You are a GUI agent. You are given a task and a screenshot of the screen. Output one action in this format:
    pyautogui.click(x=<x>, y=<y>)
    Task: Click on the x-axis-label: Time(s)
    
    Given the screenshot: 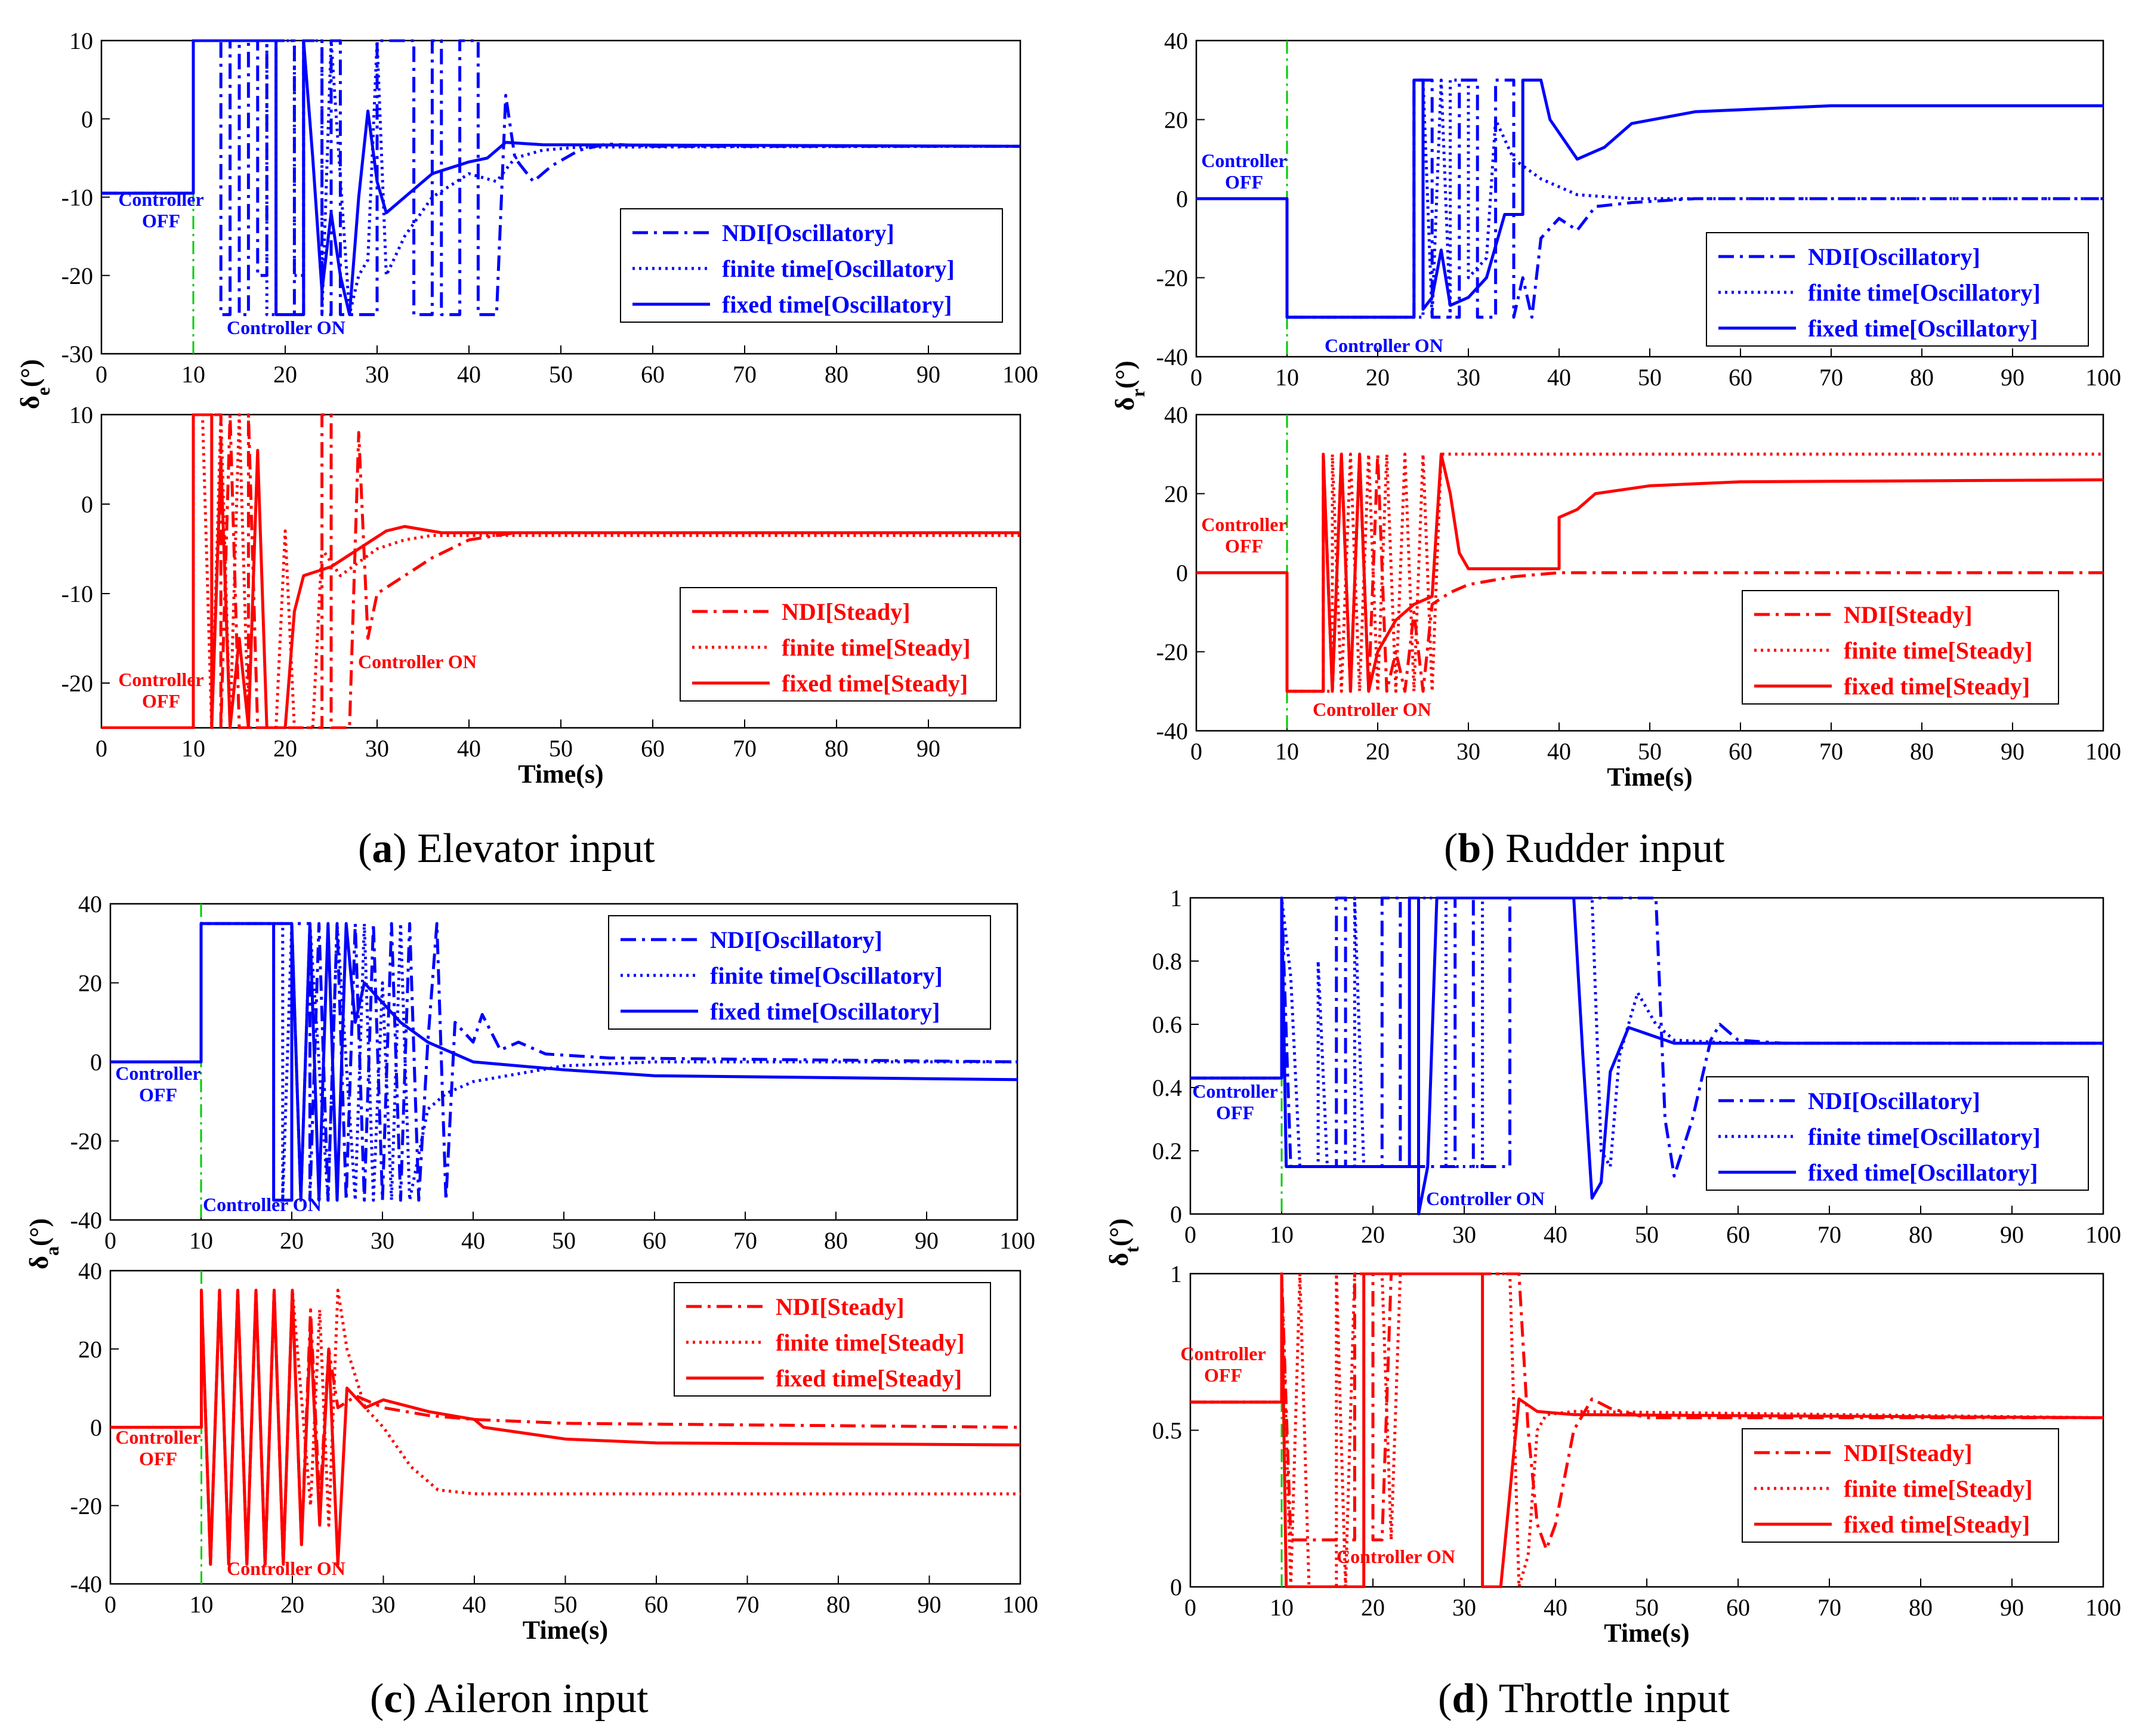 What is the action you would take?
    pyautogui.click(x=560, y=774)
    